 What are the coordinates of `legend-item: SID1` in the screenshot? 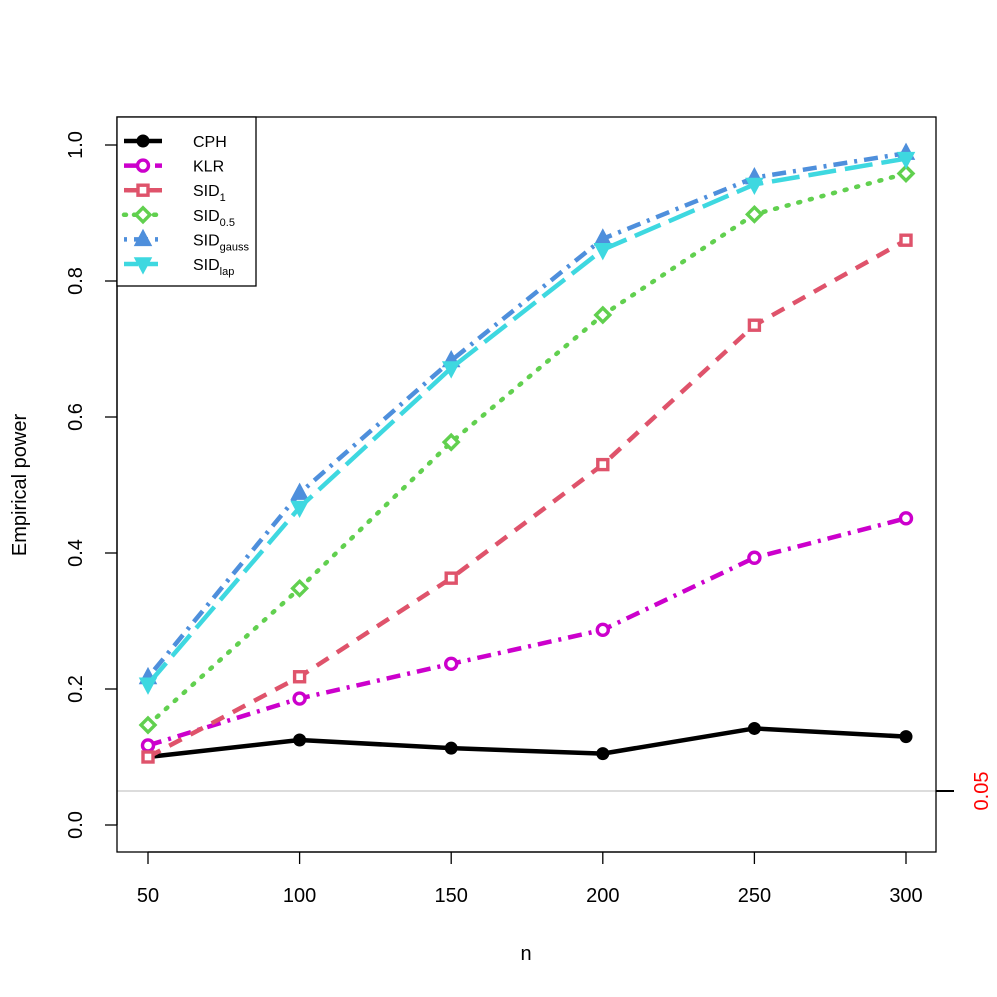 It's located at (175, 193).